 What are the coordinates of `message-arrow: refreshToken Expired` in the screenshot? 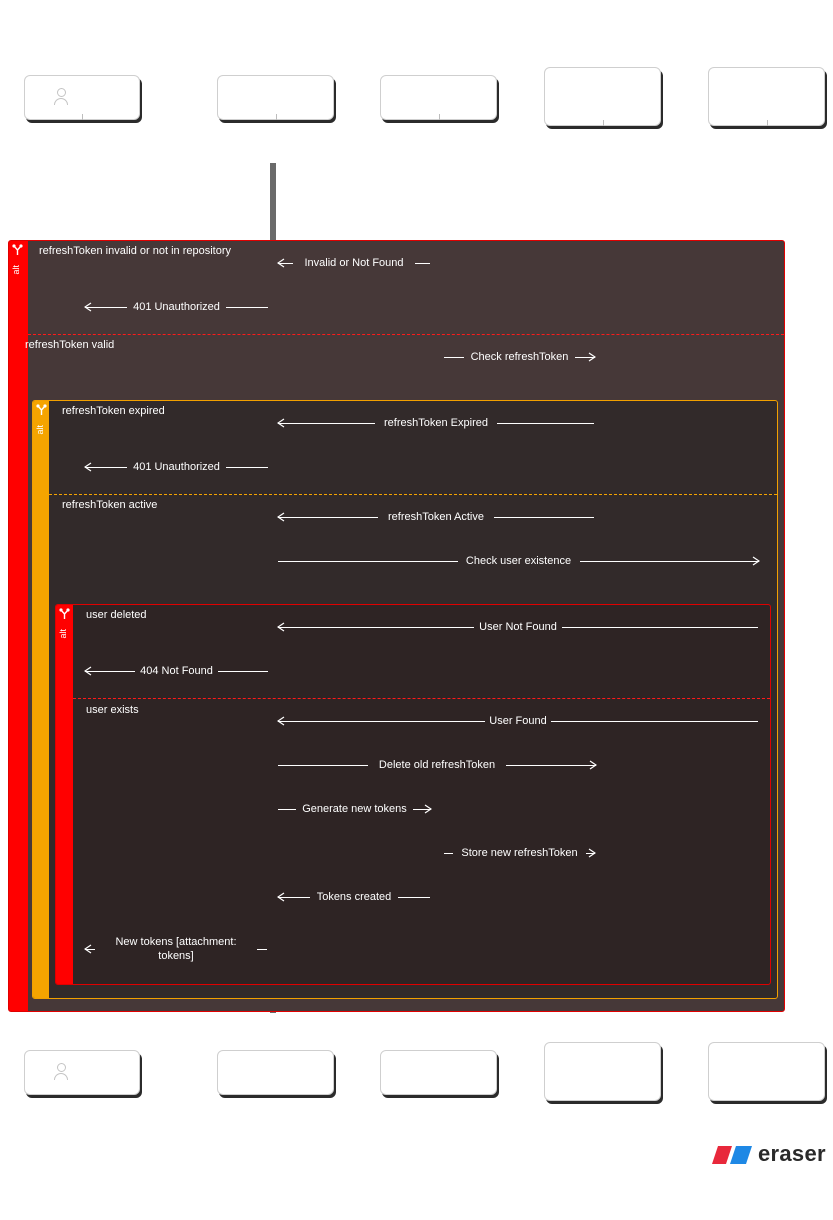 It's located at (435, 423).